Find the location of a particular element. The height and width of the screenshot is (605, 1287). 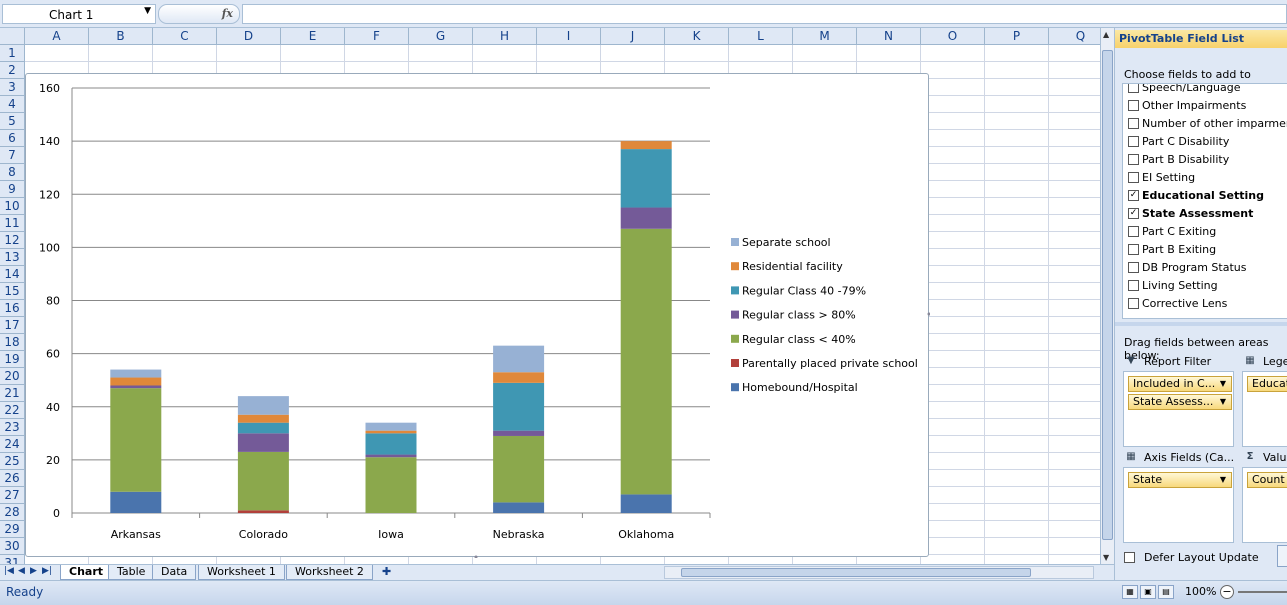

name-box: Chart 1 ▼ is located at coordinates (79, 14).